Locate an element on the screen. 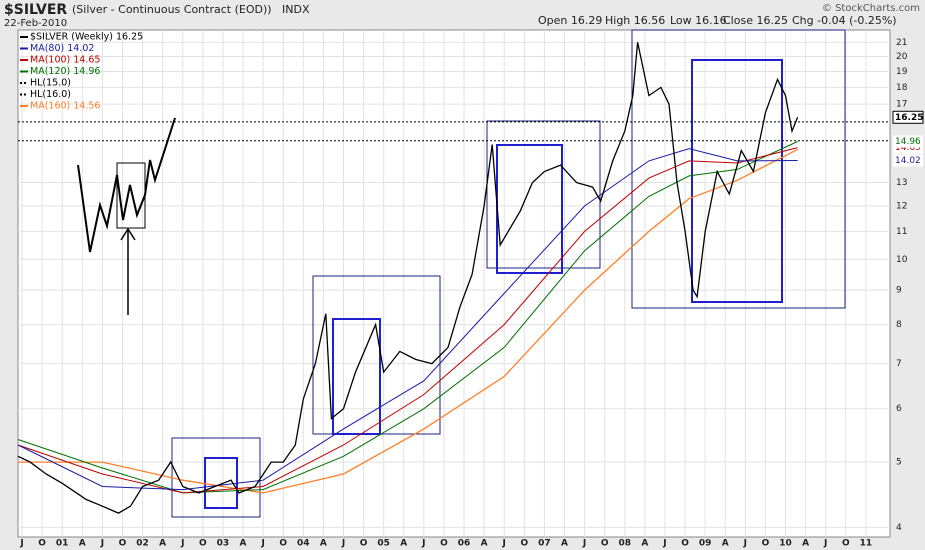 The height and width of the screenshot is (550, 925). y-tick-label: 10 is located at coordinates (902, 260).